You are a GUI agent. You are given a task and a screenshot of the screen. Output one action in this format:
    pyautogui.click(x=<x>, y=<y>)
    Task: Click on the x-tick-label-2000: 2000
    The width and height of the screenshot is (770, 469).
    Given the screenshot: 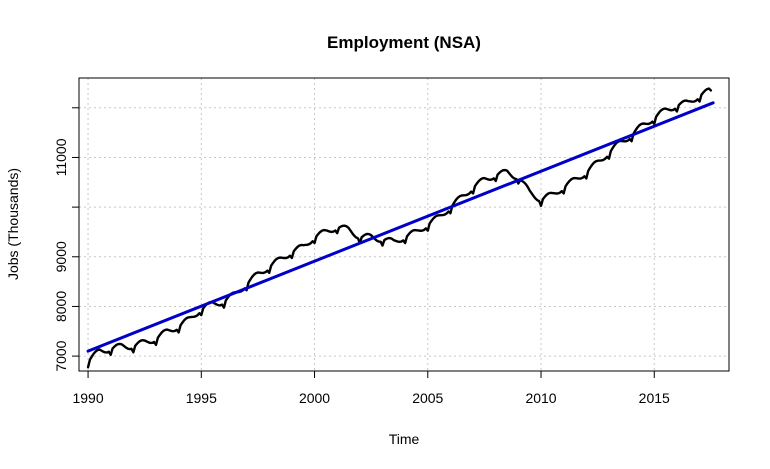 What is the action you would take?
    pyautogui.click(x=314, y=398)
    